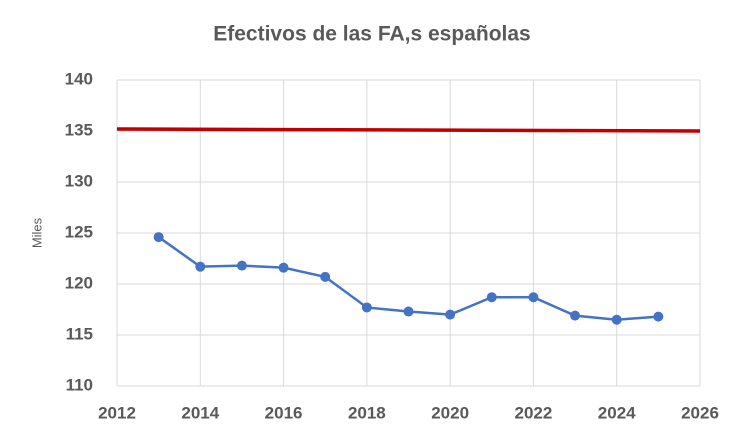 Image resolution: width=750 pixels, height=447 pixels. Describe the element at coordinates (371, 34) in the screenshot. I see `chart-title: Efectivos de las FA,s españolas` at that location.